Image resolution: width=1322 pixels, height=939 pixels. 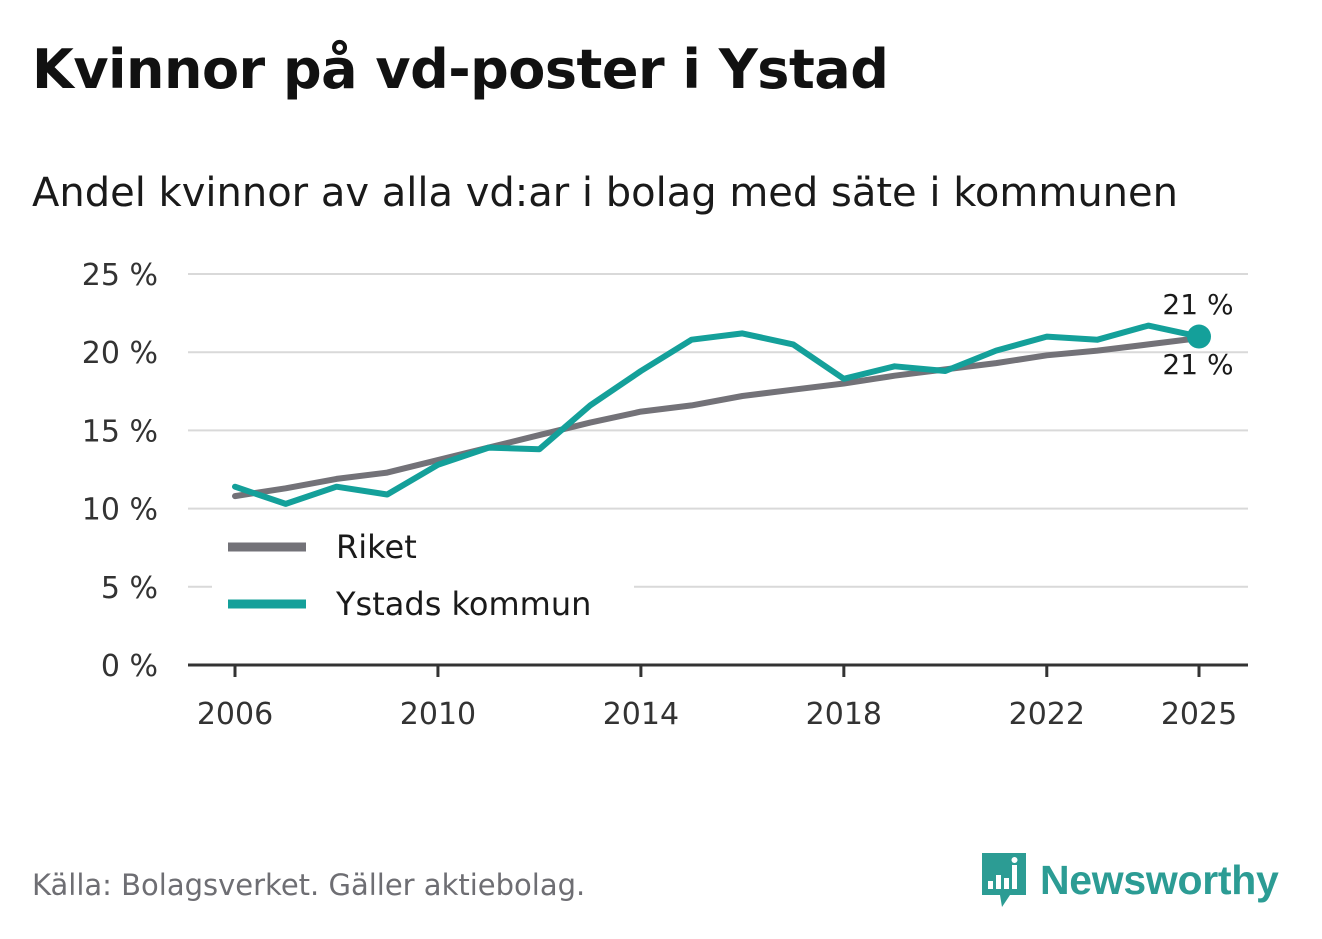 I want to click on x-tick-label: 2014, so click(x=641, y=714).